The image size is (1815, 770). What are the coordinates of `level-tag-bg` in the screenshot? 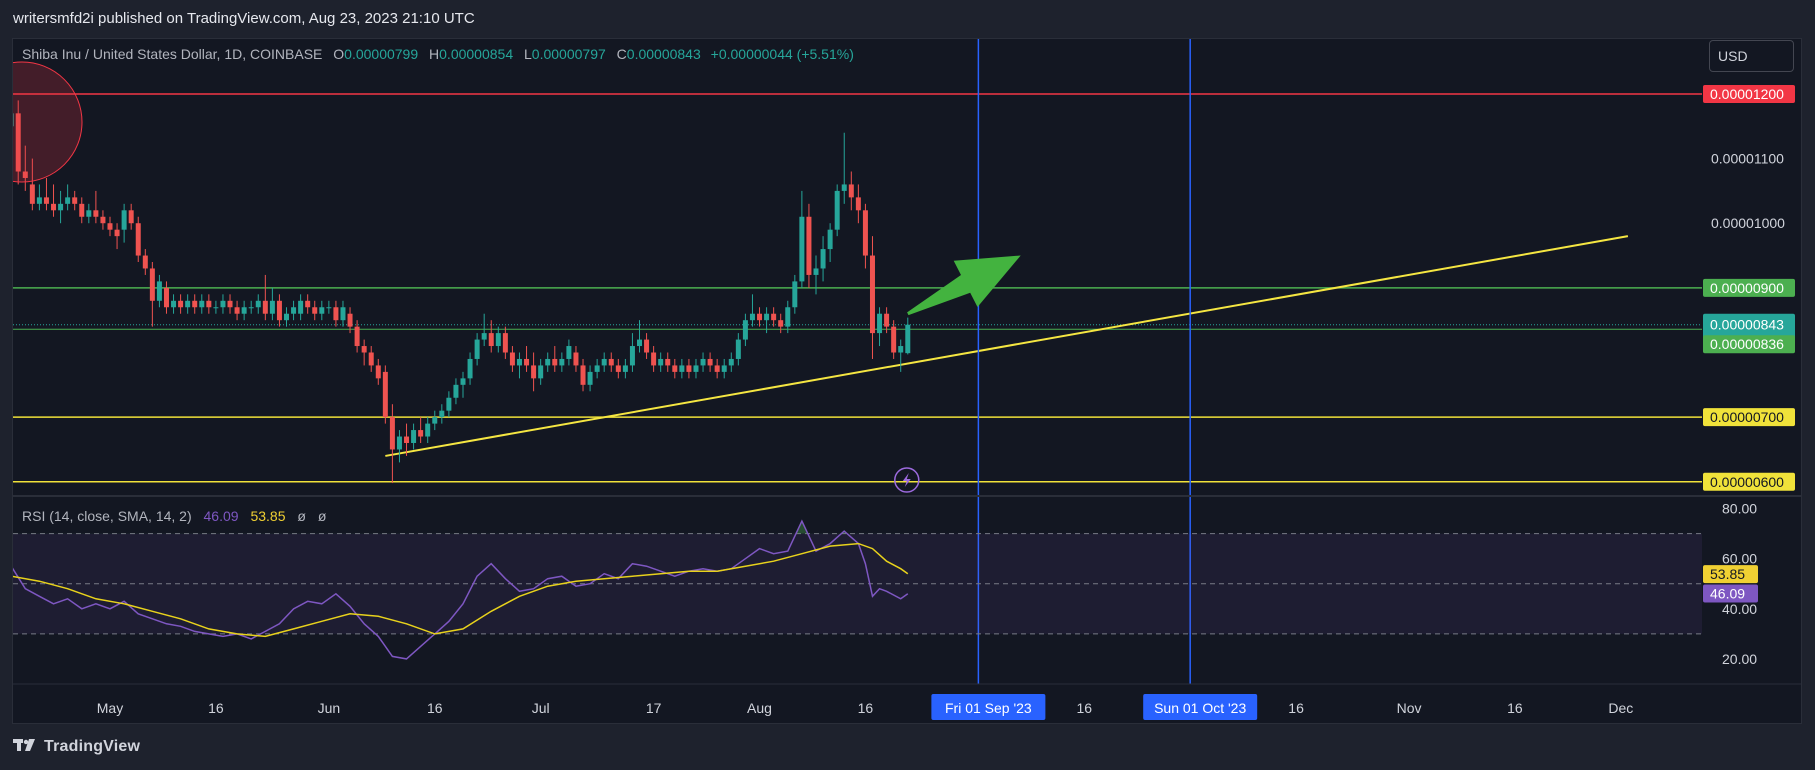 It's located at (1749, 287).